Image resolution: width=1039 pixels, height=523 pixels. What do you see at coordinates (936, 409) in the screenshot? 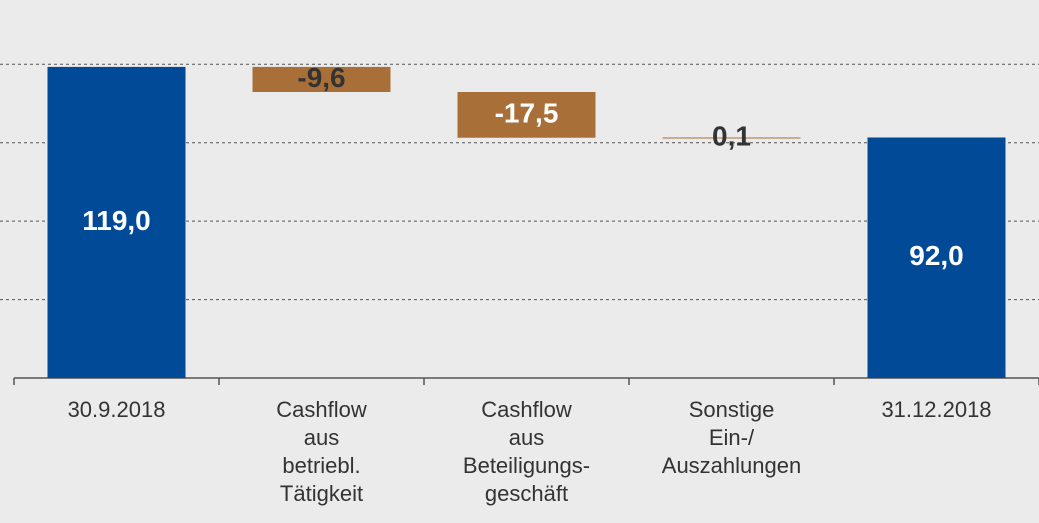
I see `x-tick-label: 31.12.2018` at bounding box center [936, 409].